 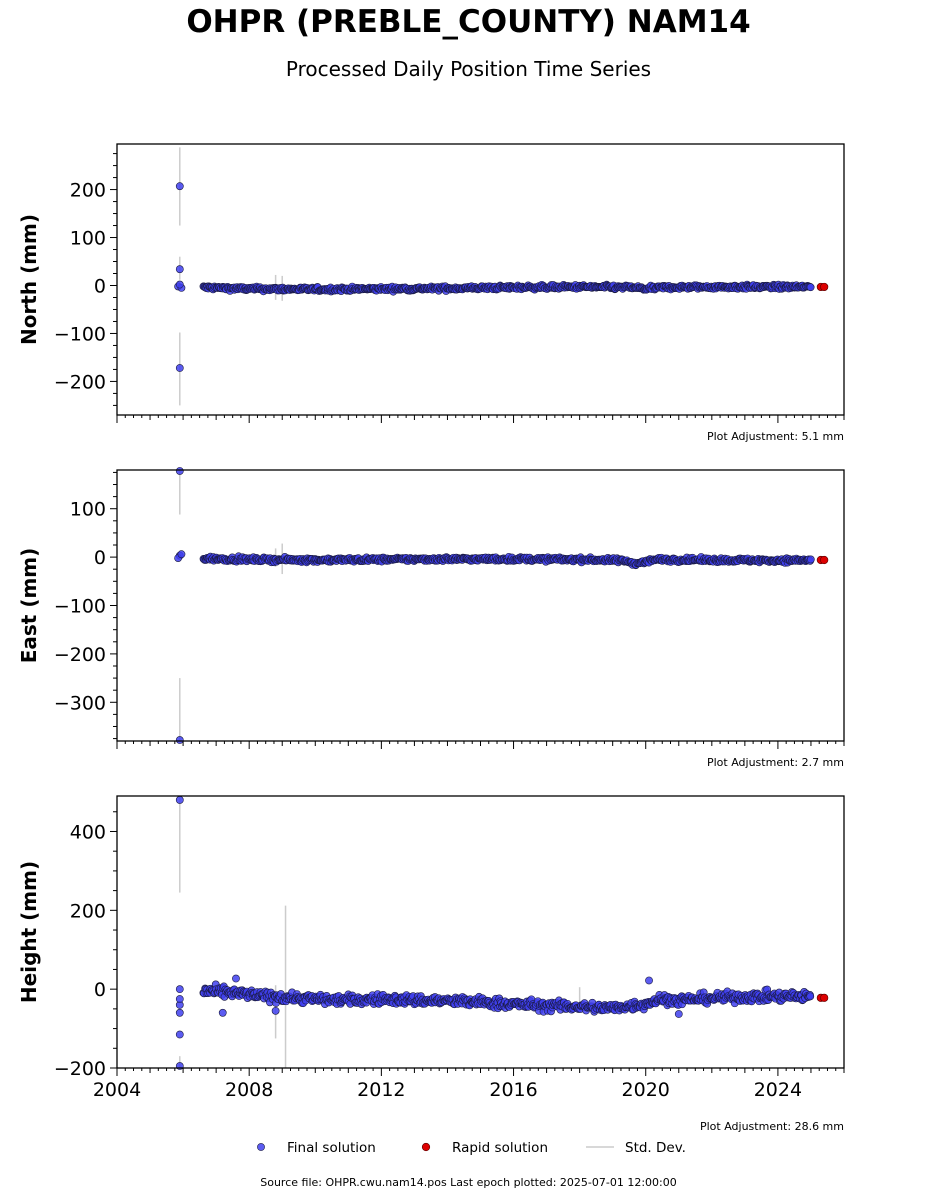 I want to click on plot-adjustment-note: Plot Adjustment: 28.6 mm, so click(x=772, y=1126).